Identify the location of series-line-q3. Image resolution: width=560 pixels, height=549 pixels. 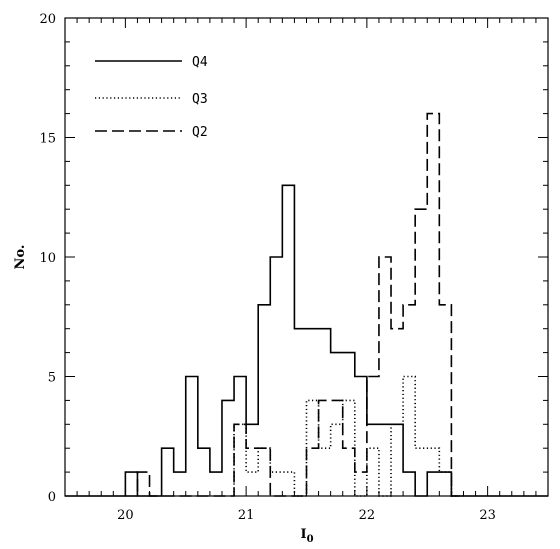
(348, 436).